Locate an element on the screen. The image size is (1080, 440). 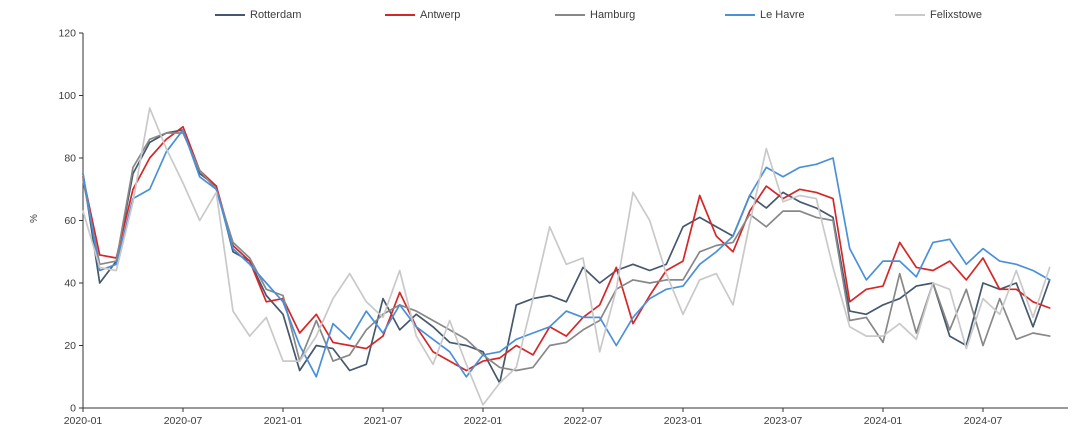
legend-label: Rotterdam is located at coordinates (276, 15).